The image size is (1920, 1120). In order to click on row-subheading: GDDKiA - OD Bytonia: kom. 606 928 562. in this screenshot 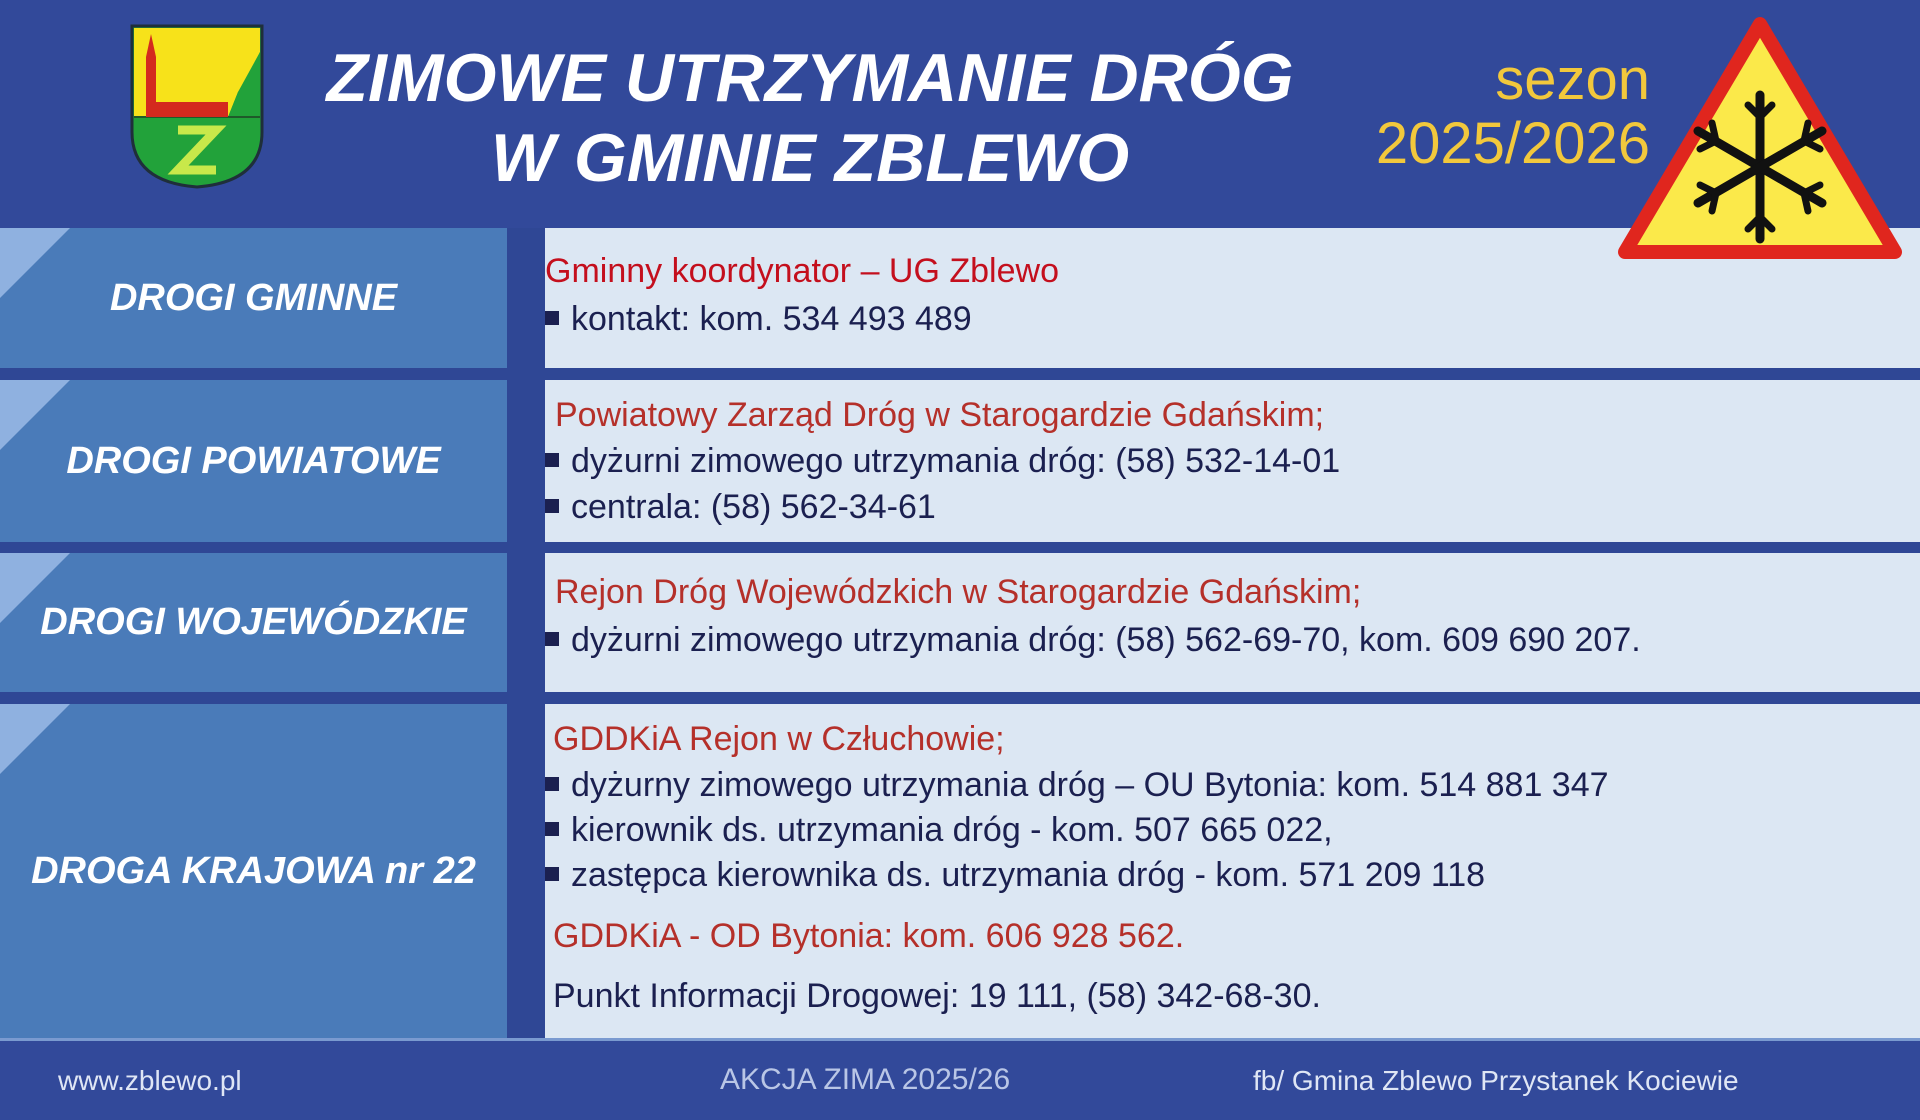, I will do `click(869, 936)`.